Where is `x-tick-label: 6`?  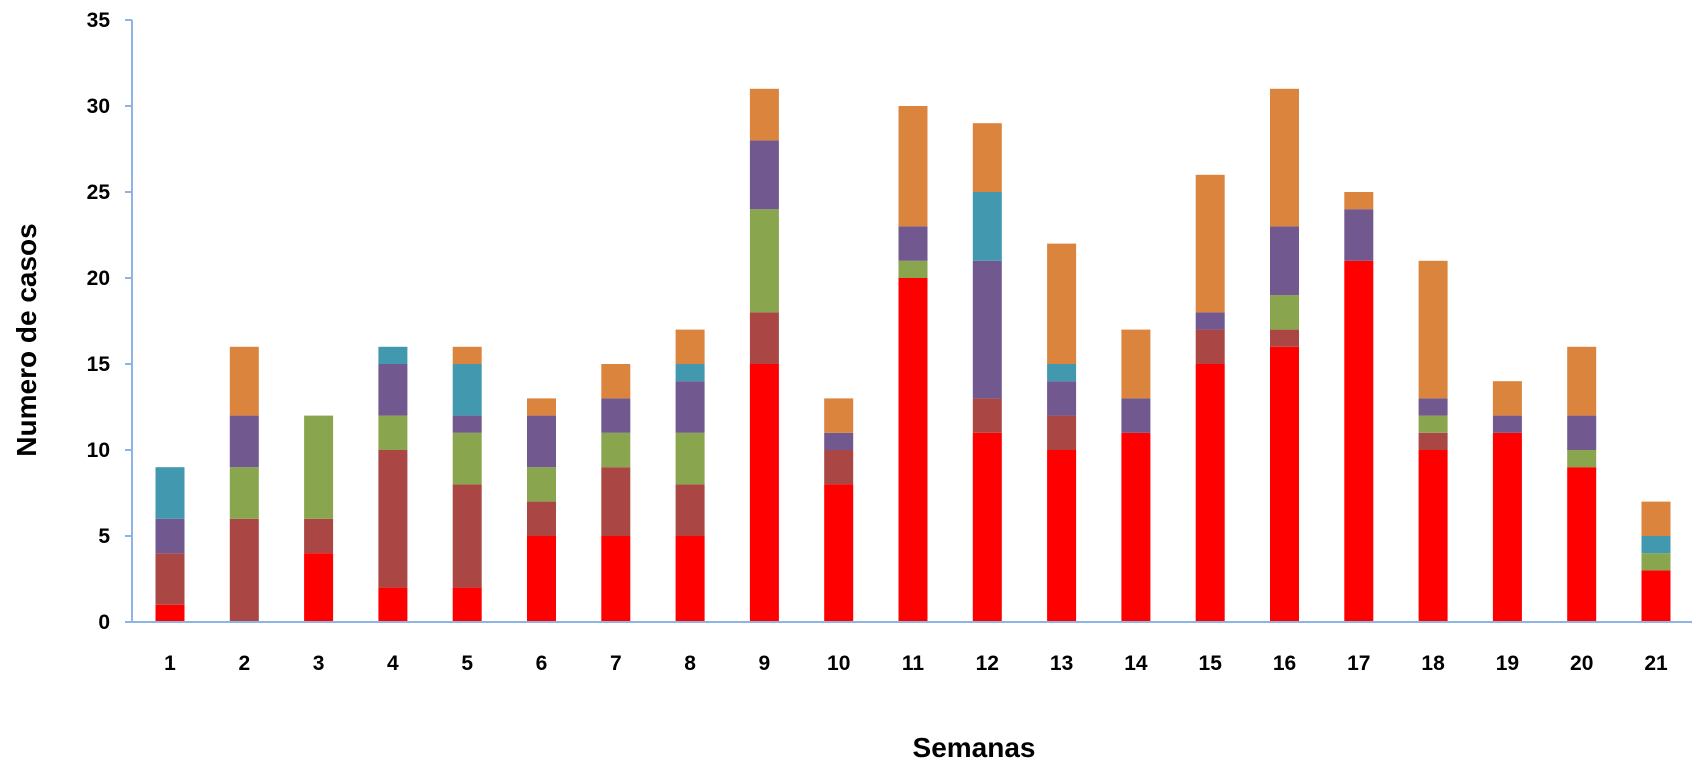
x-tick-label: 6 is located at coordinates (542, 663).